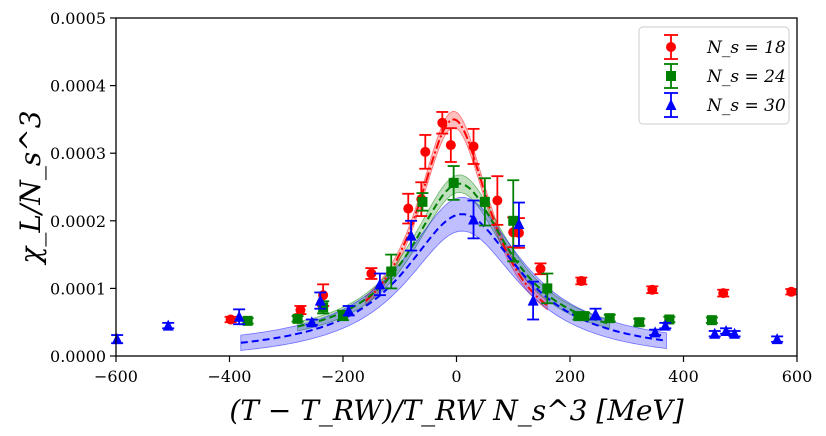 The image size is (826, 436). I want to click on legend-label: N_s = 24, so click(746, 77).